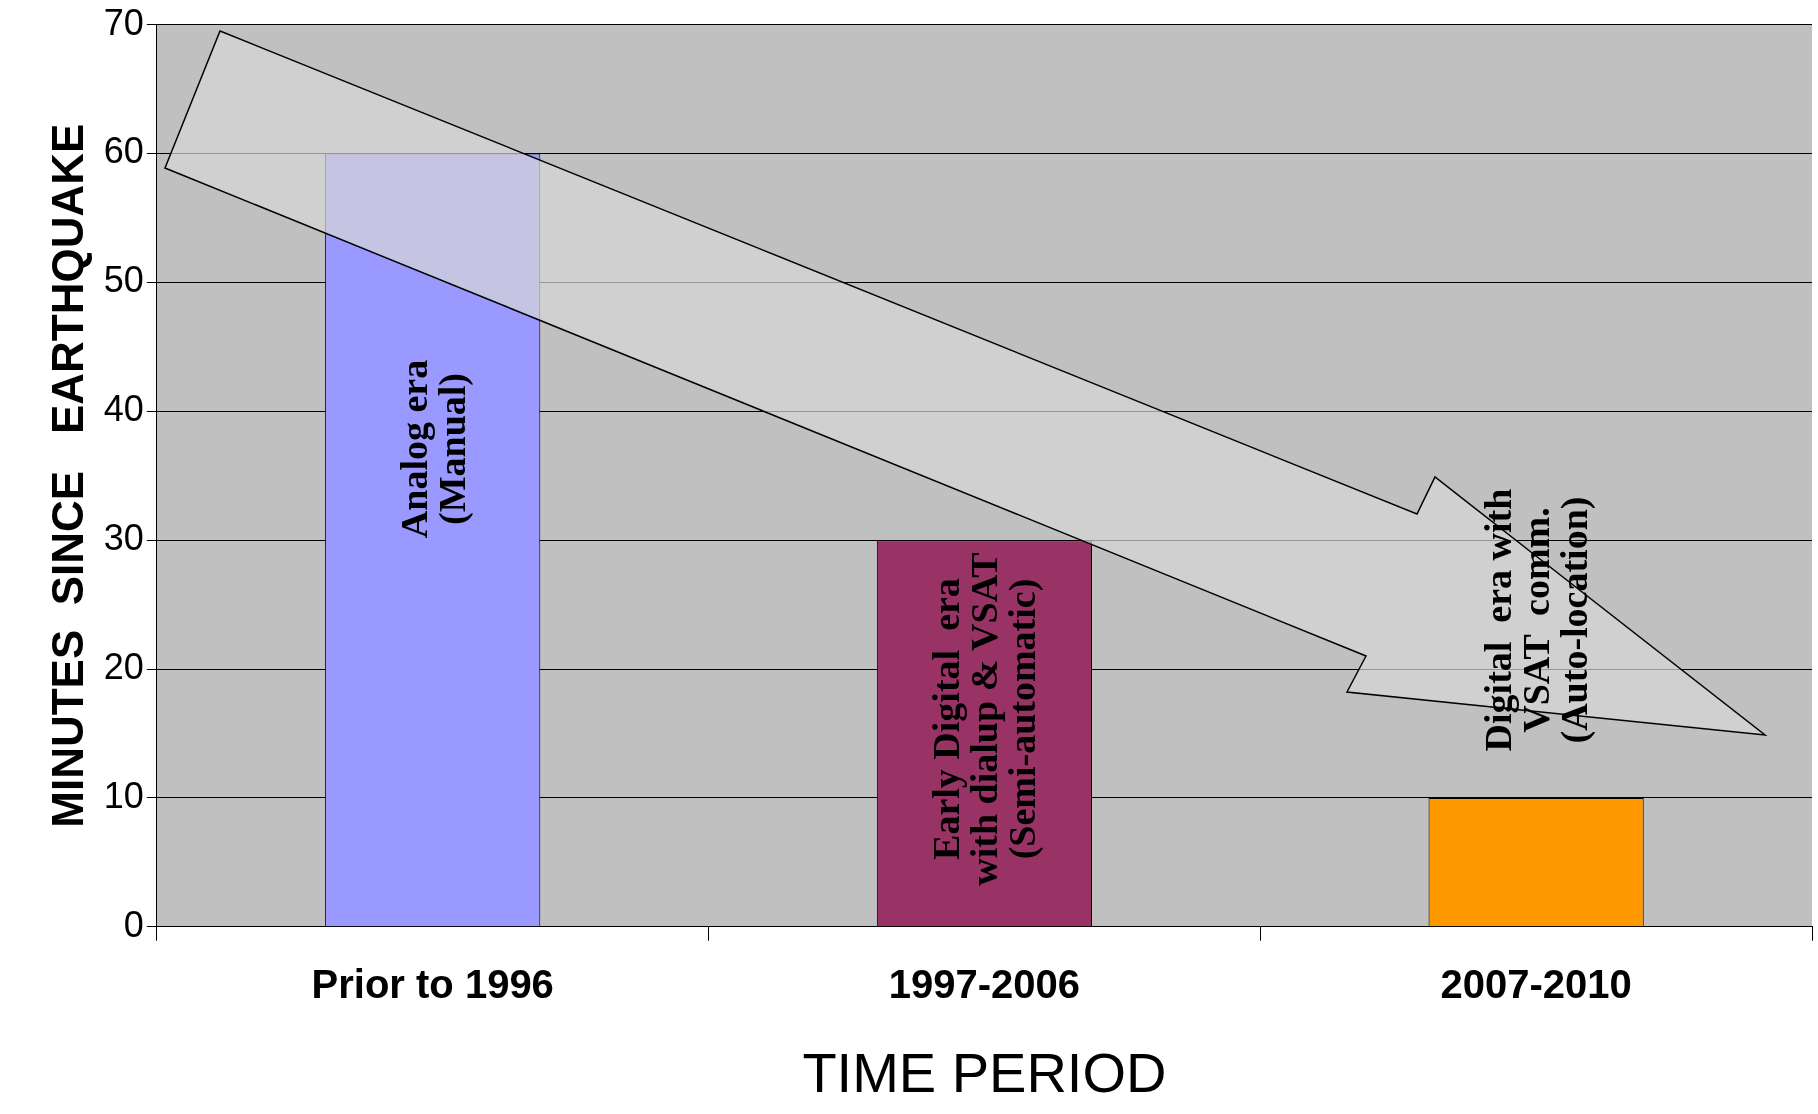  Describe the element at coordinates (432, 983) in the screenshot. I see `x-tick-label: Prior to 1996` at that location.